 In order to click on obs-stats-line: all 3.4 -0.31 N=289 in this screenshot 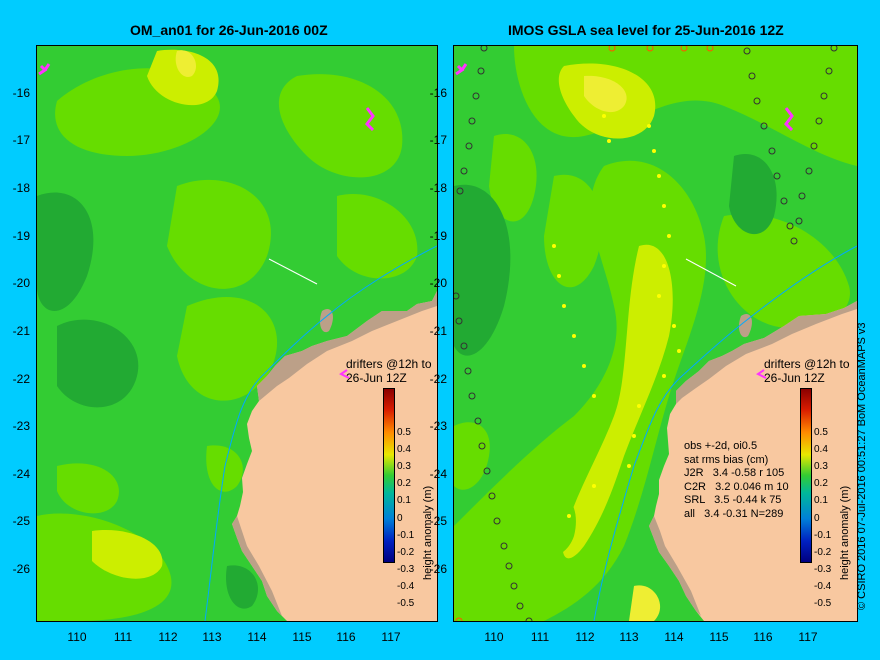, I will do `click(734, 513)`.